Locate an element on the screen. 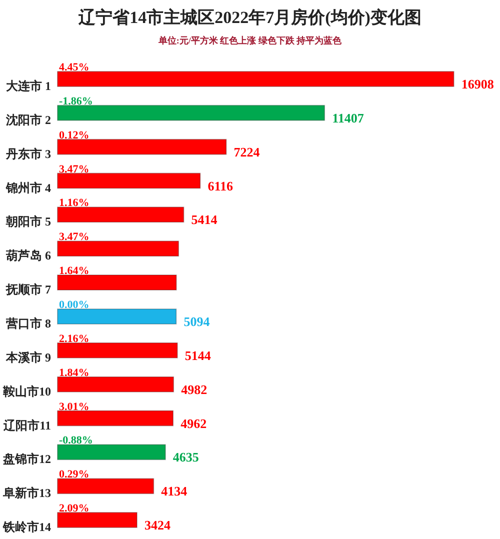  y-tick-label: 本溪市 9 is located at coordinates (28, 357).